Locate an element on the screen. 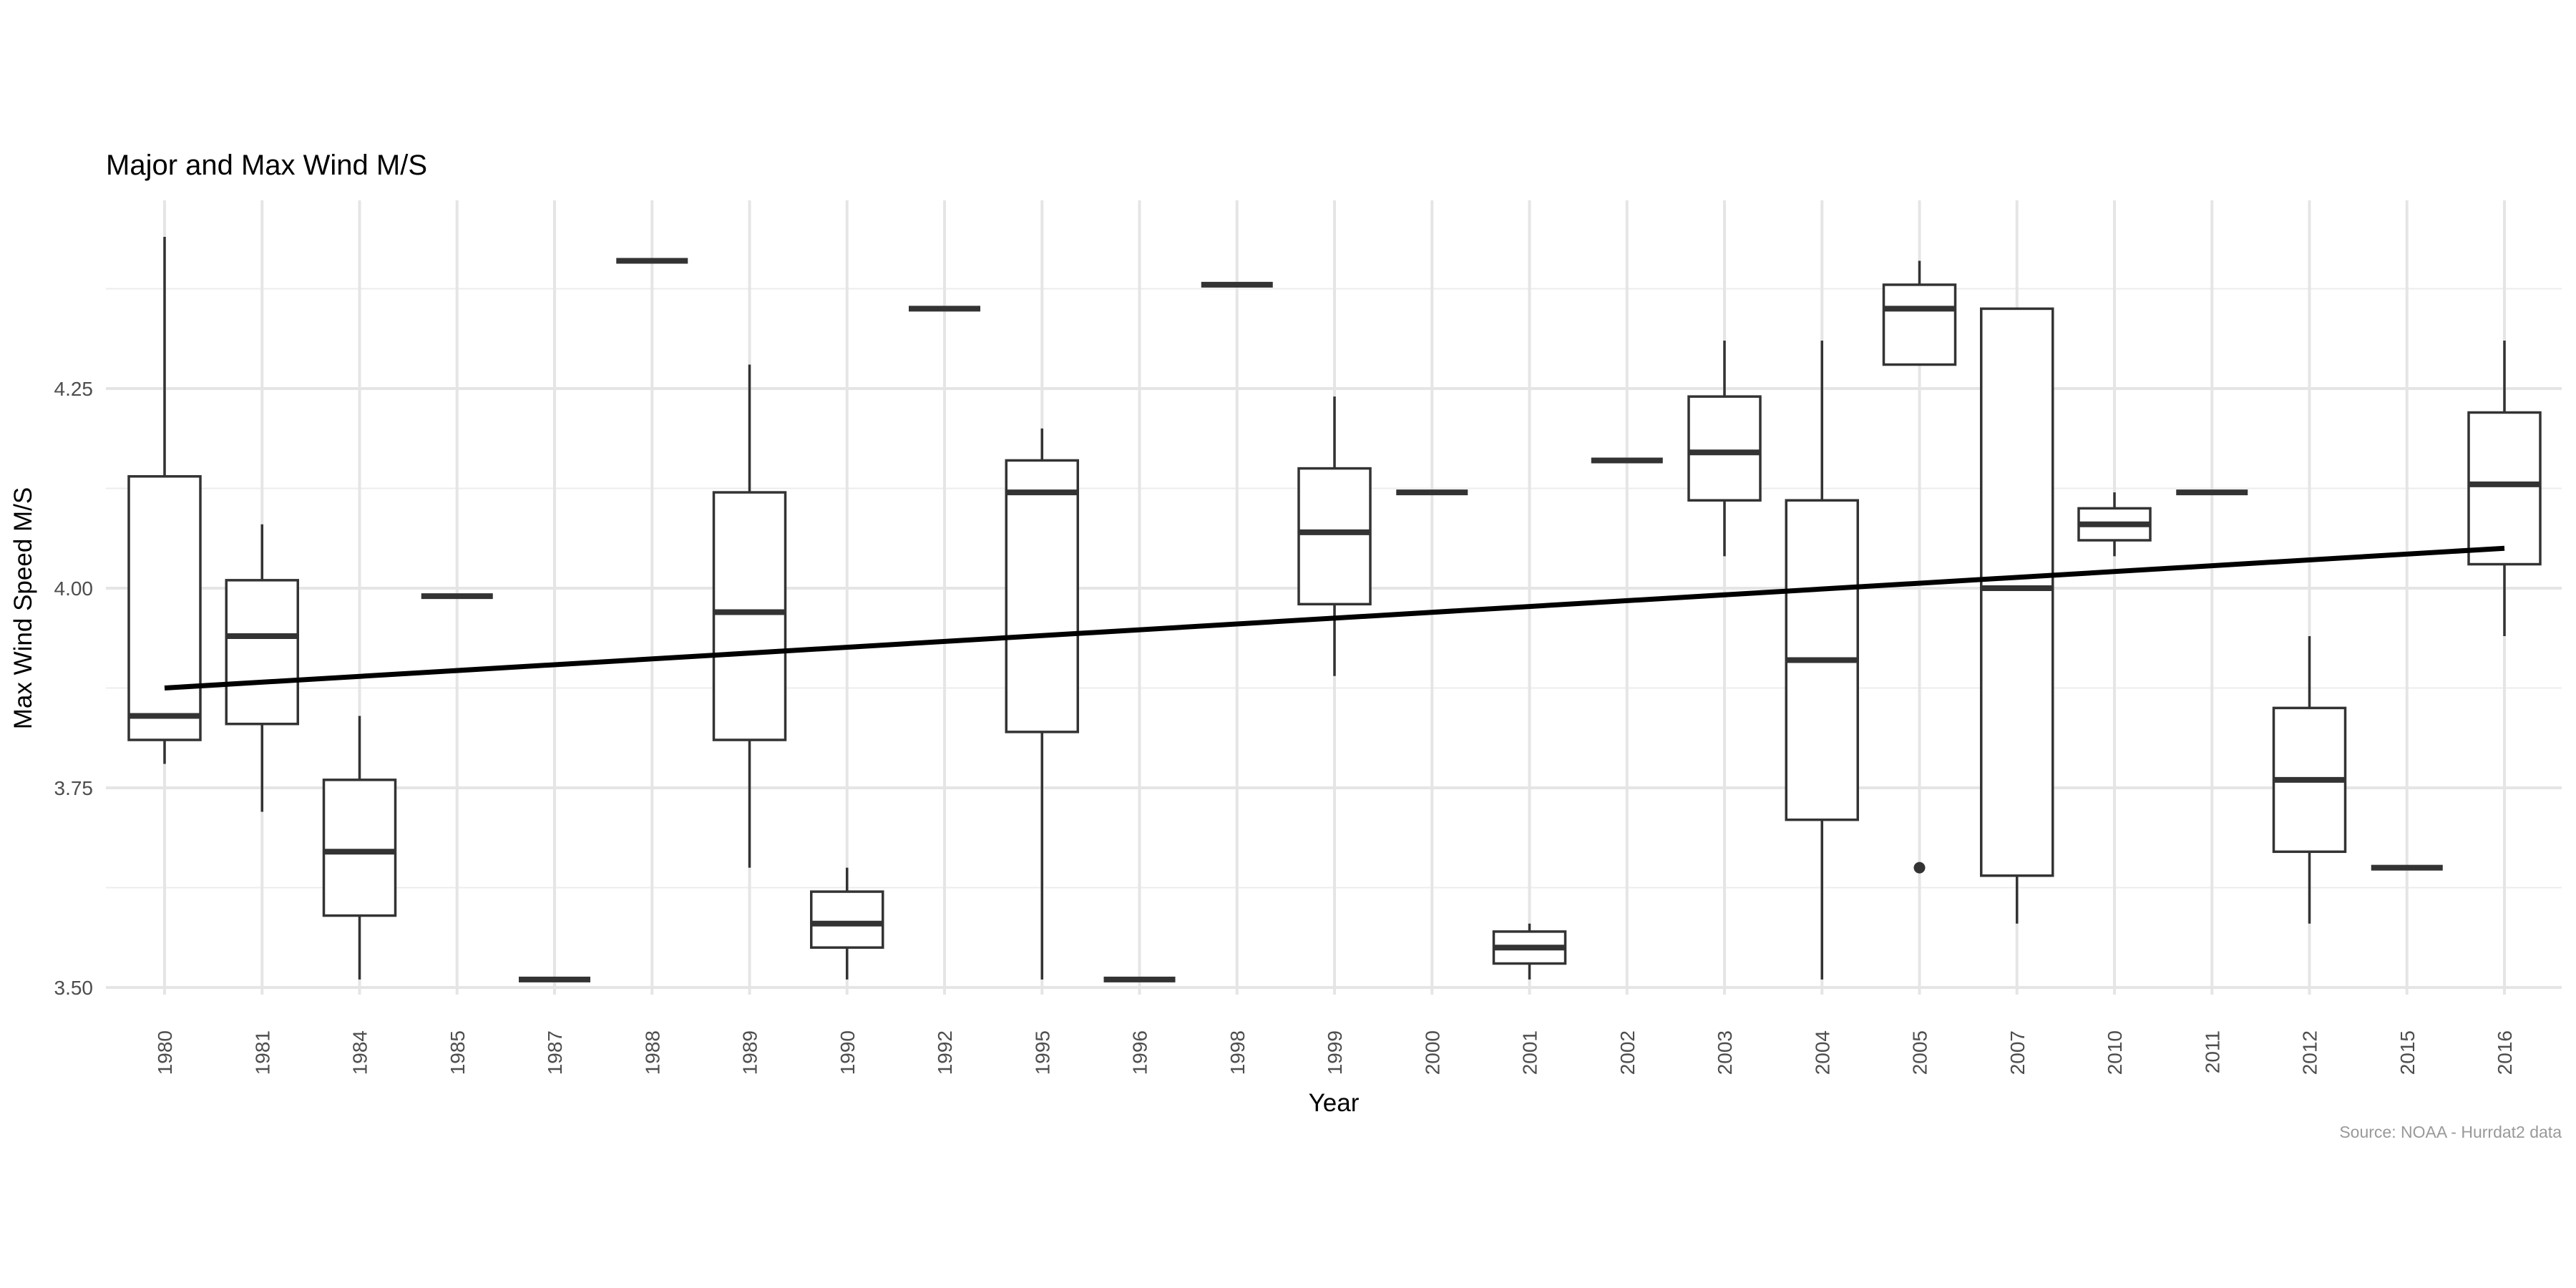 This screenshot has width=2576, height=1288. x-tick-label: 1999 is located at coordinates (1335, 1052).